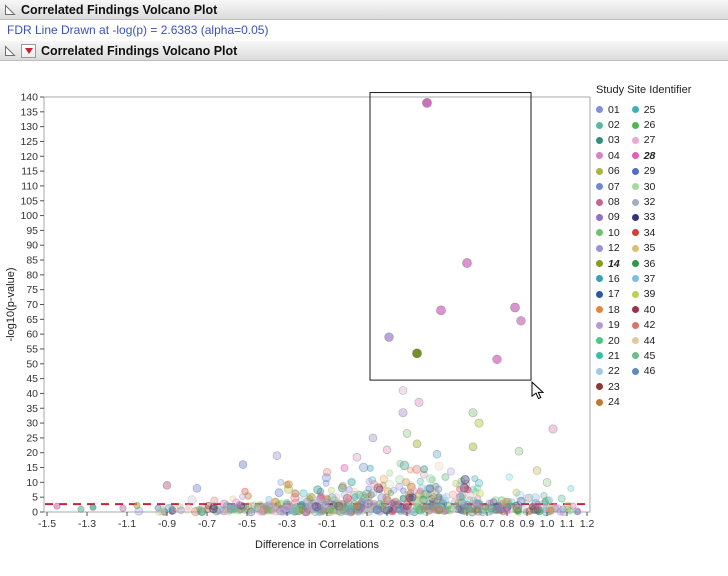 This screenshot has height=576, width=728. Describe the element at coordinates (643, 201) in the screenshot. I see `legend-item-32: 32` at that location.